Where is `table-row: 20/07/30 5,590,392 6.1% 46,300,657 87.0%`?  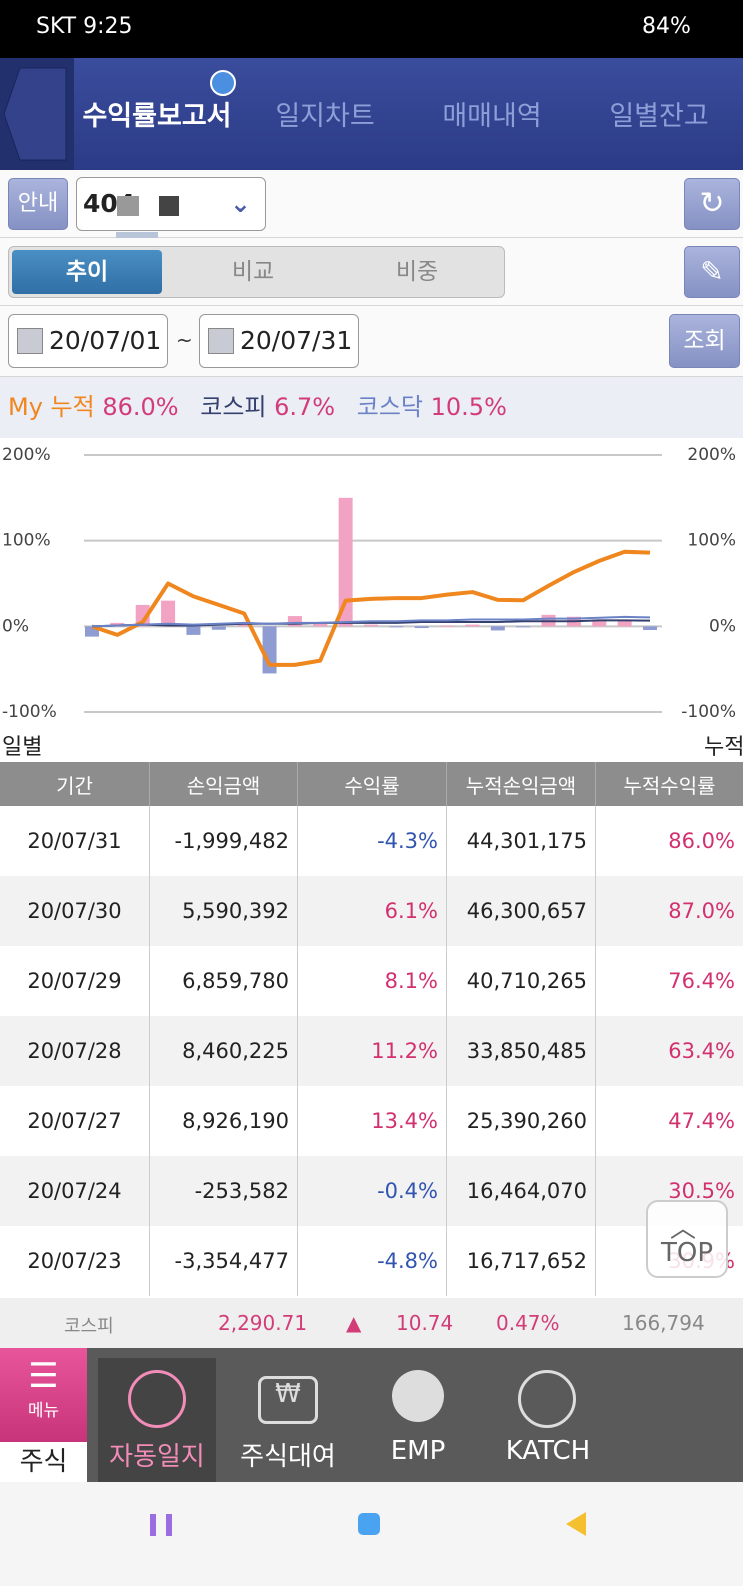 table-row: 20/07/30 5,590,392 6.1% 46,300,657 87.0% is located at coordinates (371, 911).